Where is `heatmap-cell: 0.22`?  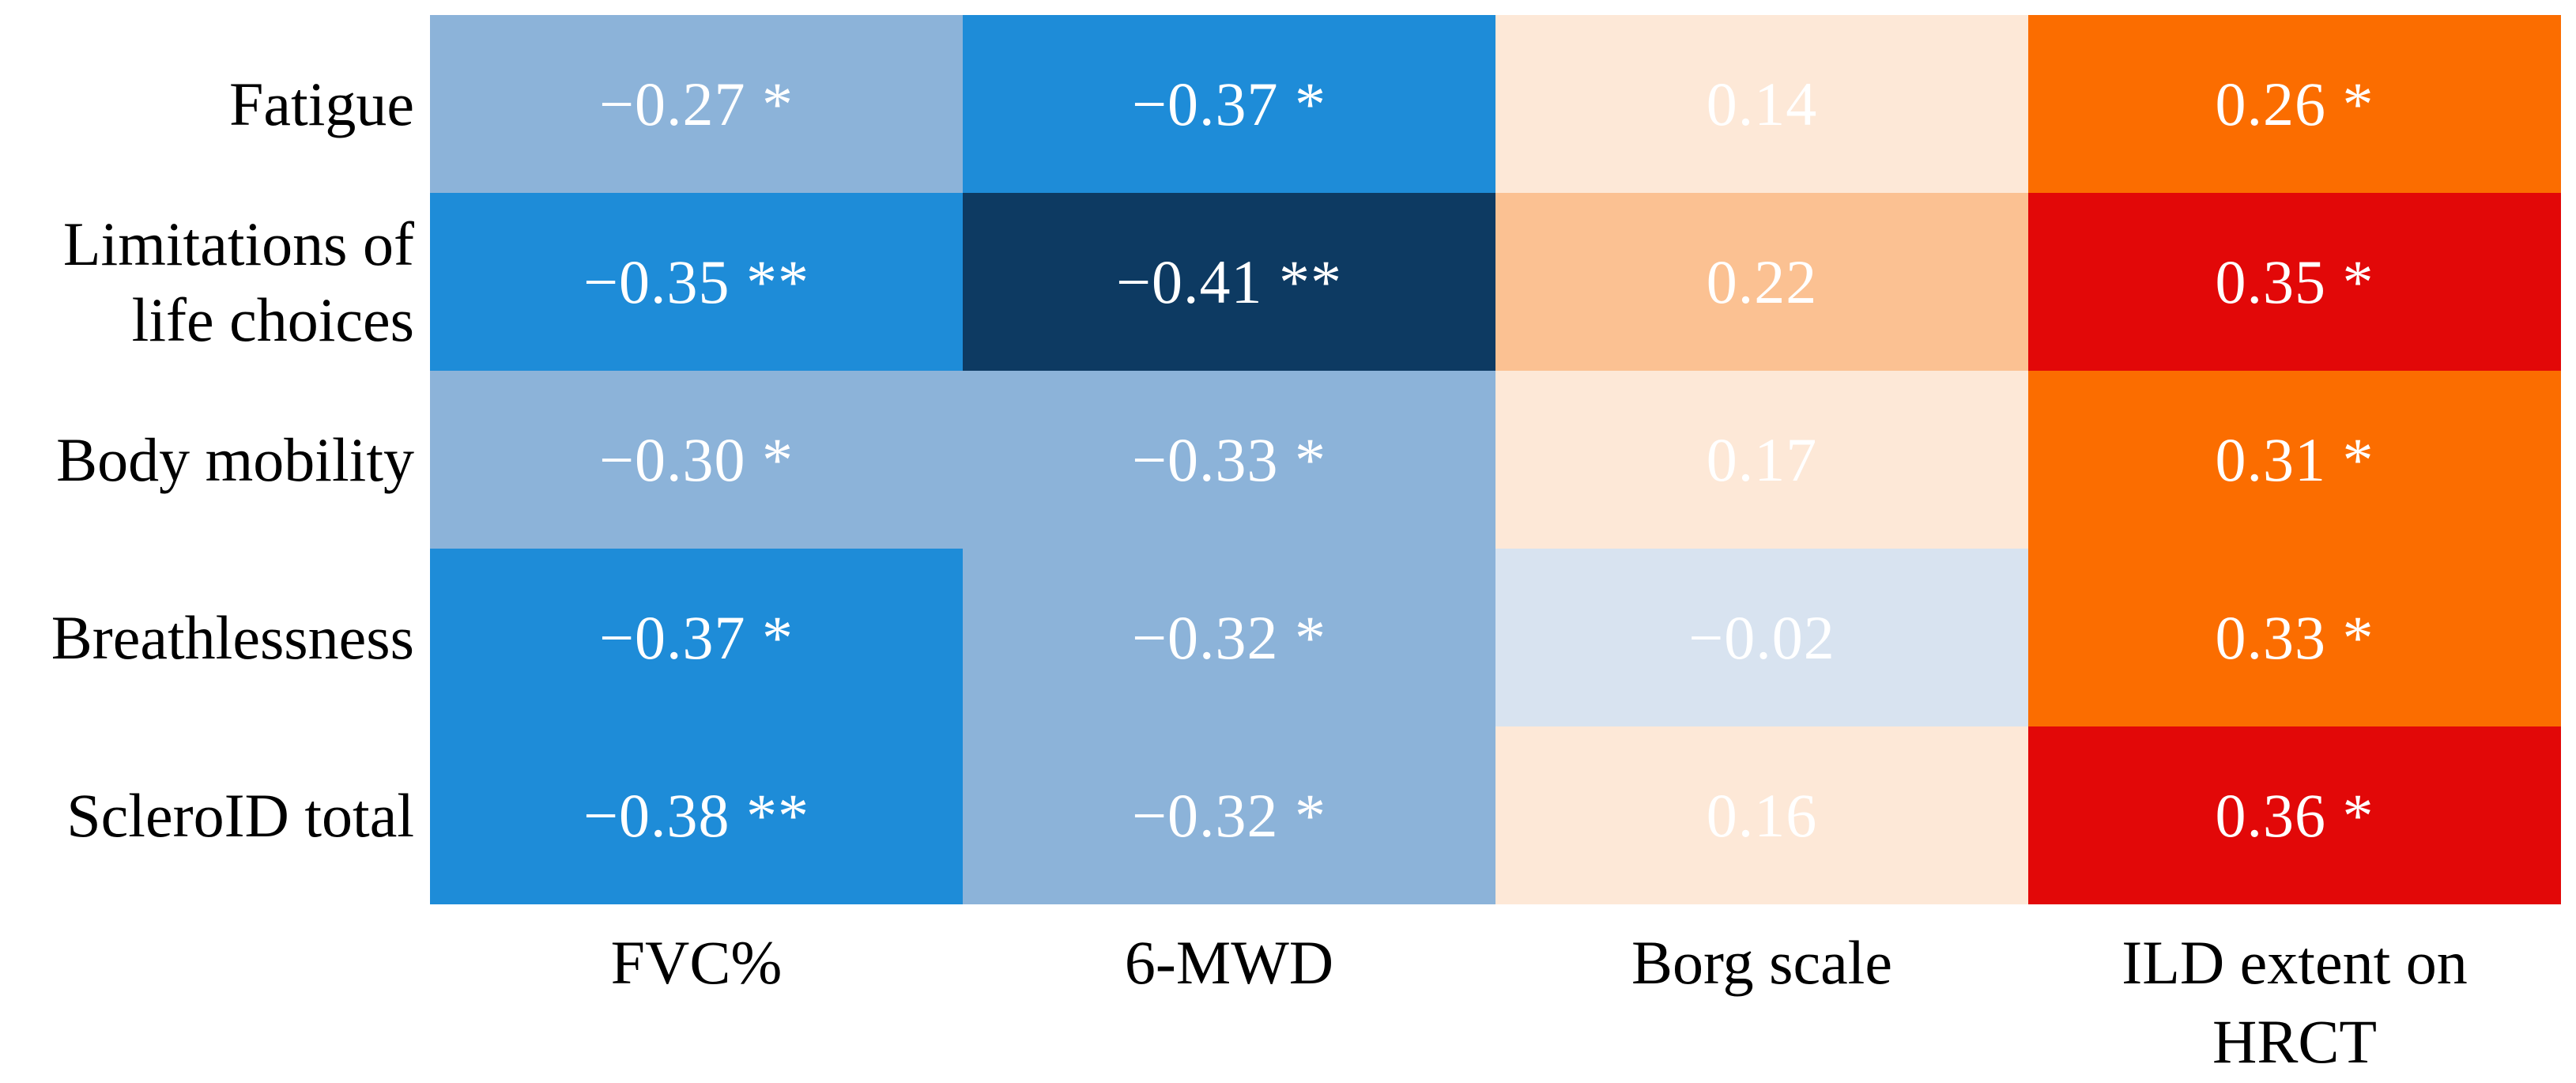
heatmap-cell: 0.22 is located at coordinates (1762, 282).